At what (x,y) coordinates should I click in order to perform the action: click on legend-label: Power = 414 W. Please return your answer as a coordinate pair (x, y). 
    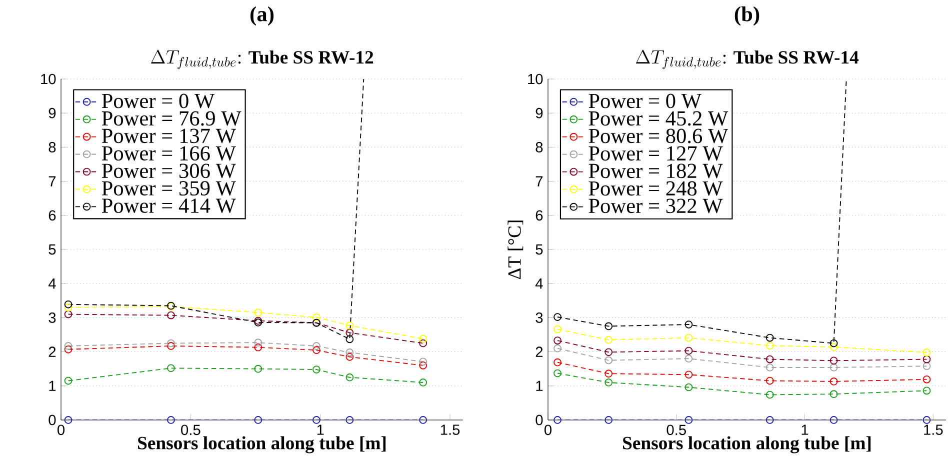
    Looking at the image, I should click on (169, 206).